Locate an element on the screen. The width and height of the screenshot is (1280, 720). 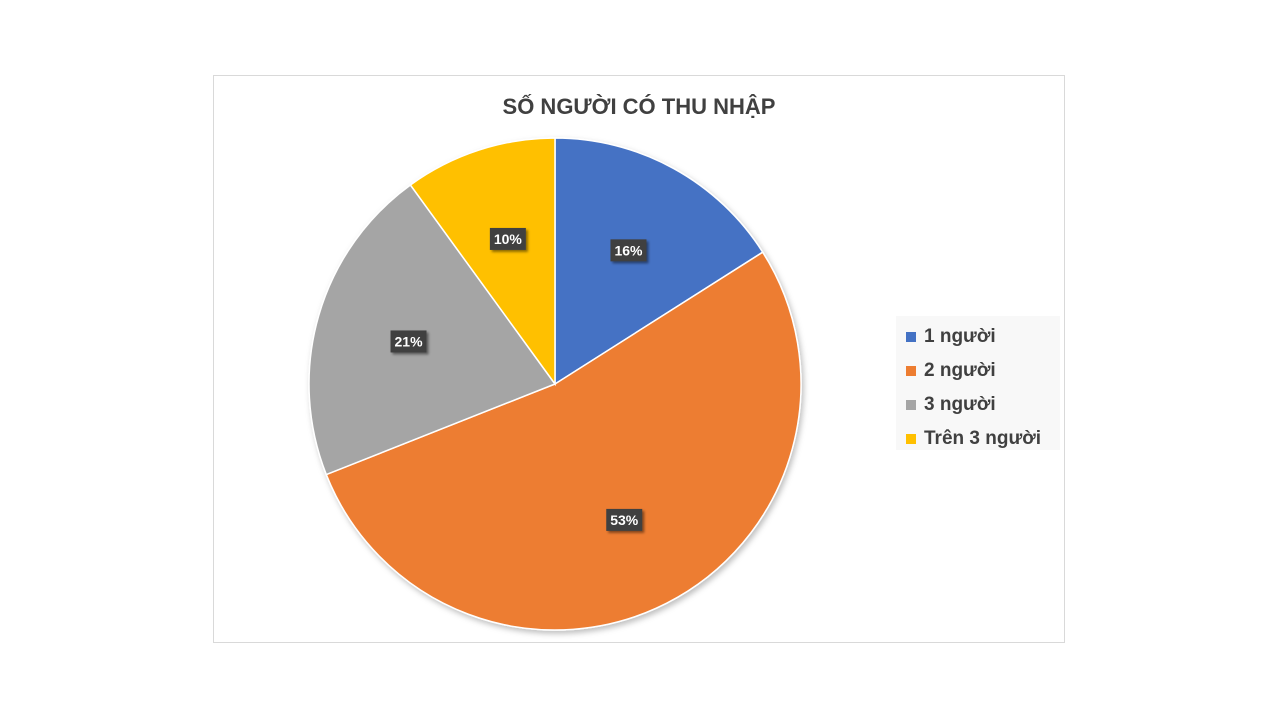
legend: 1 người 2 người 3 người Trên 3 người is located at coordinates (978, 383).